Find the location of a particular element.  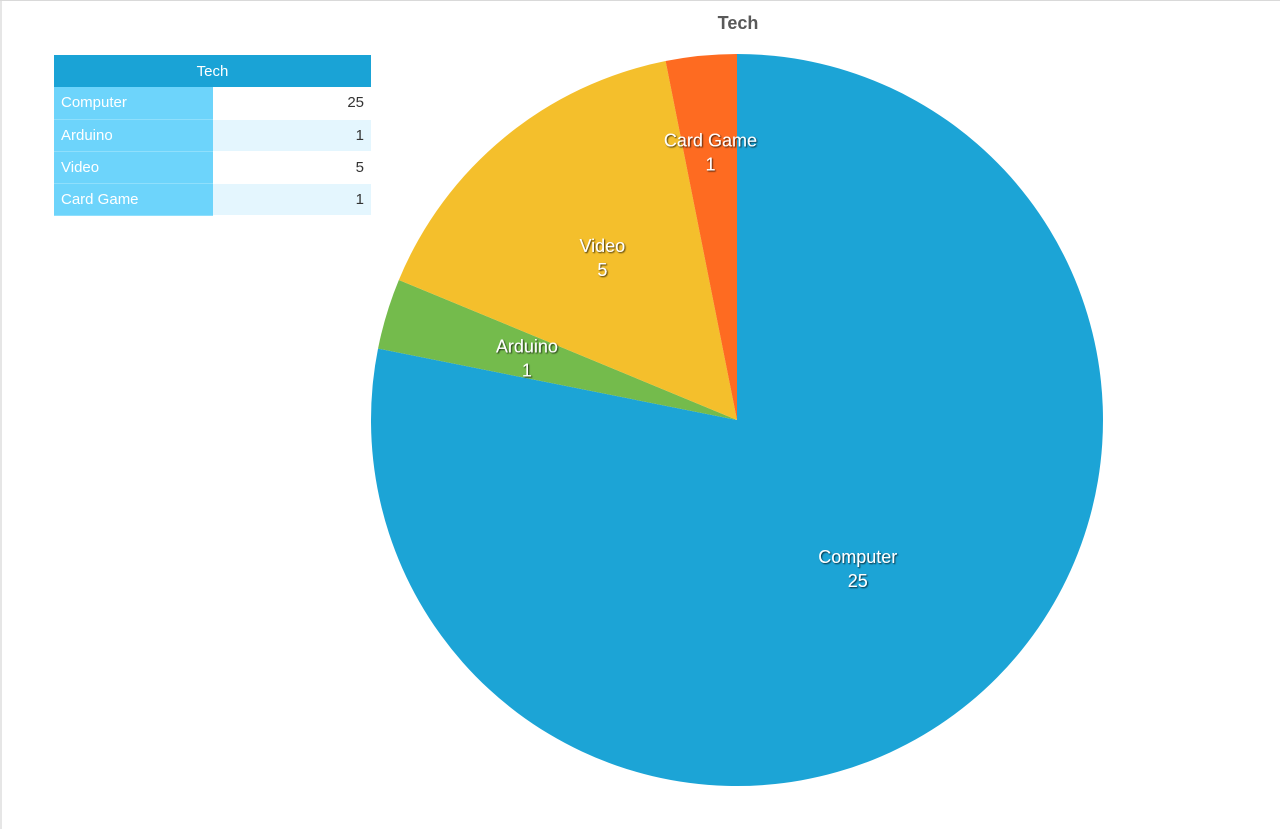

window-edge is located at coordinates (1, 415).